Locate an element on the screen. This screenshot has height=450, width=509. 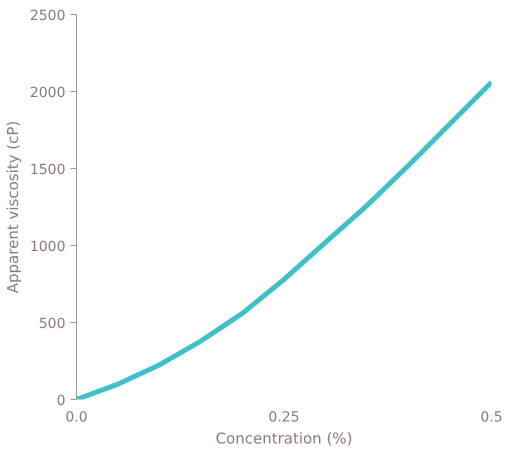
x-tick-label: 0.25 is located at coordinates (284, 418).